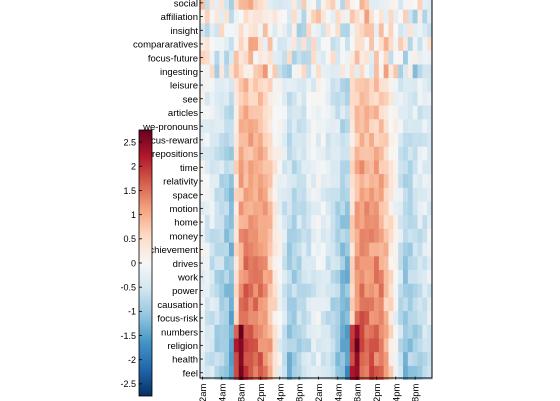 Image resolution: width=560 pixels, height=401 pixels. Describe the element at coordinates (170, 127) in the screenshot. I see `row-label: we-pronouns` at that location.